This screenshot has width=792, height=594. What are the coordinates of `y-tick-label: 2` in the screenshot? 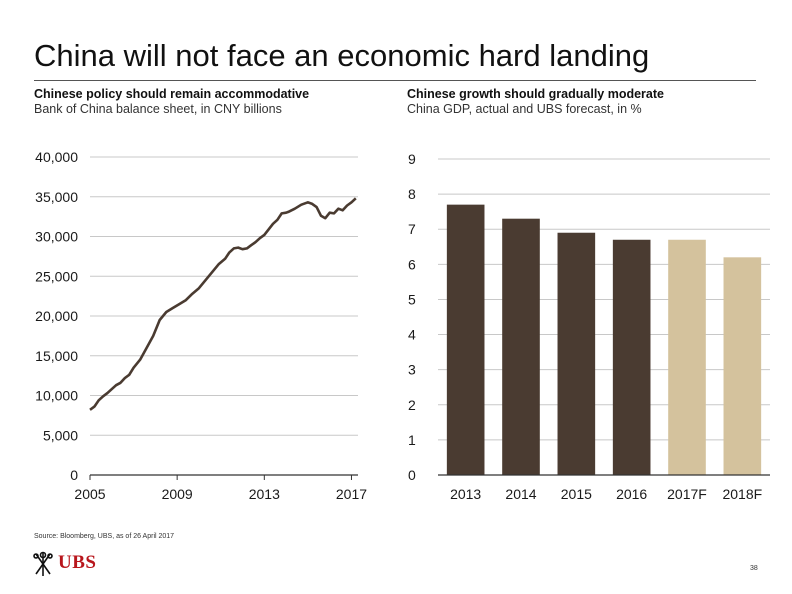 It's located at (412, 405).